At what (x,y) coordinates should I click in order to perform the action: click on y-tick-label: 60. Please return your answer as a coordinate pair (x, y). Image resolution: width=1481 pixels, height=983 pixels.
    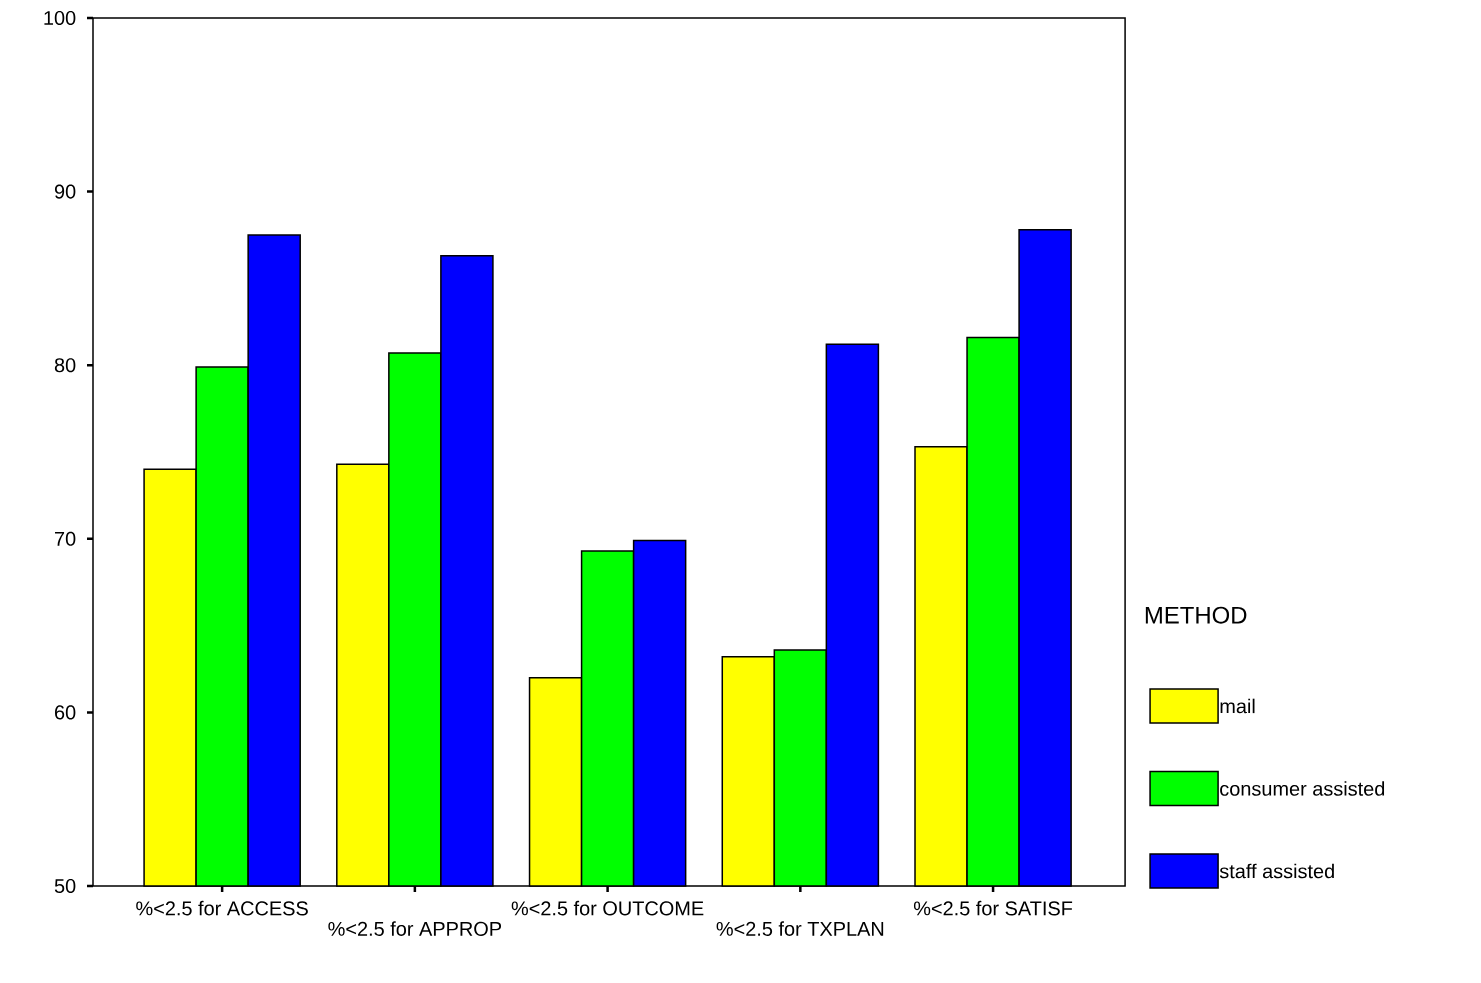
    Looking at the image, I should click on (65, 712).